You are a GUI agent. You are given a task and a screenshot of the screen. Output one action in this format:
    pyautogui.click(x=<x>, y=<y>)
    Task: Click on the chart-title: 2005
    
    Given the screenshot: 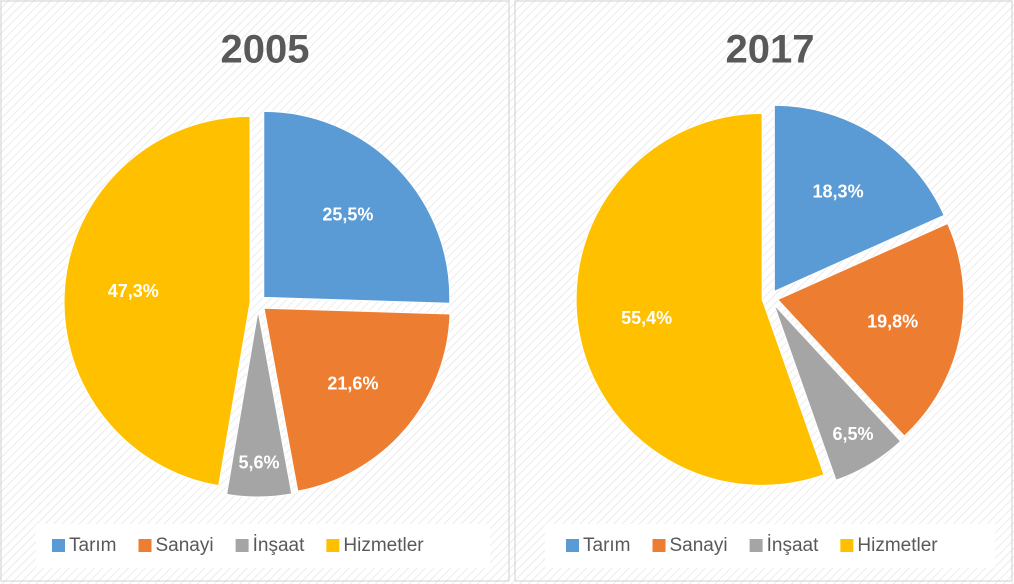 What is the action you would take?
    pyautogui.click(x=265, y=50)
    